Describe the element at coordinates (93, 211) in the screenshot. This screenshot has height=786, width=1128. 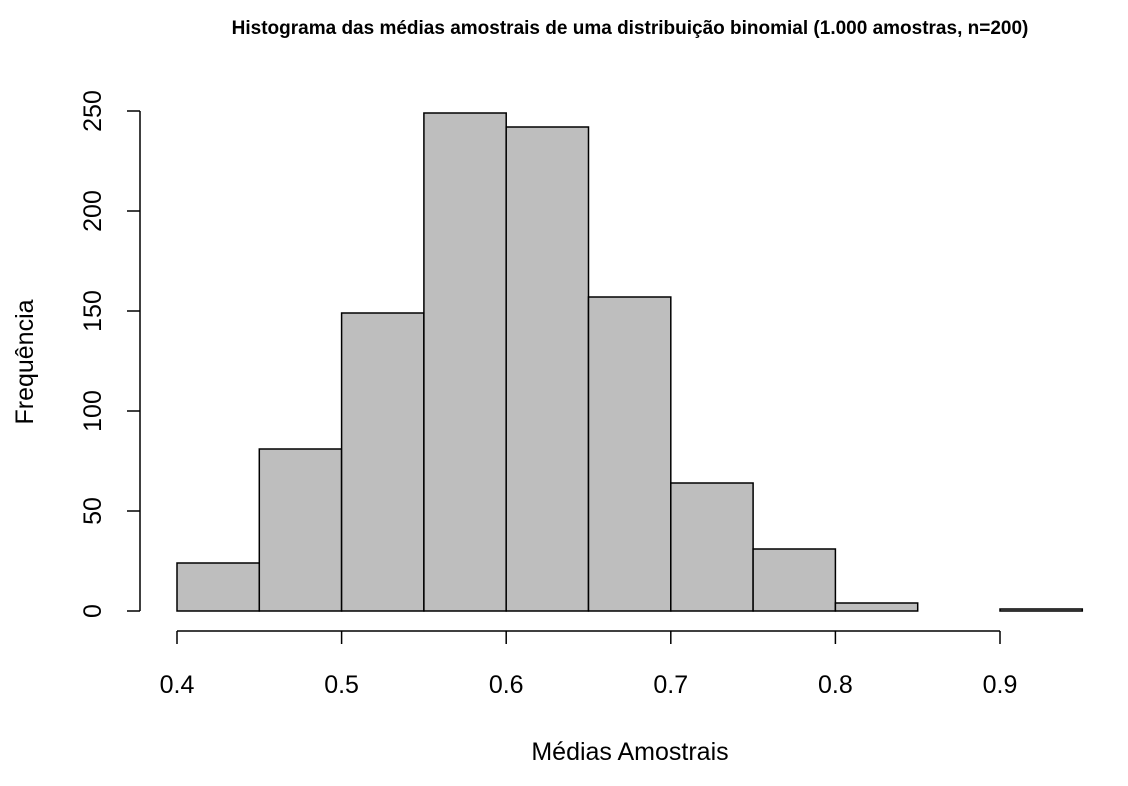
I see `y-tick-label-4: 200` at that location.